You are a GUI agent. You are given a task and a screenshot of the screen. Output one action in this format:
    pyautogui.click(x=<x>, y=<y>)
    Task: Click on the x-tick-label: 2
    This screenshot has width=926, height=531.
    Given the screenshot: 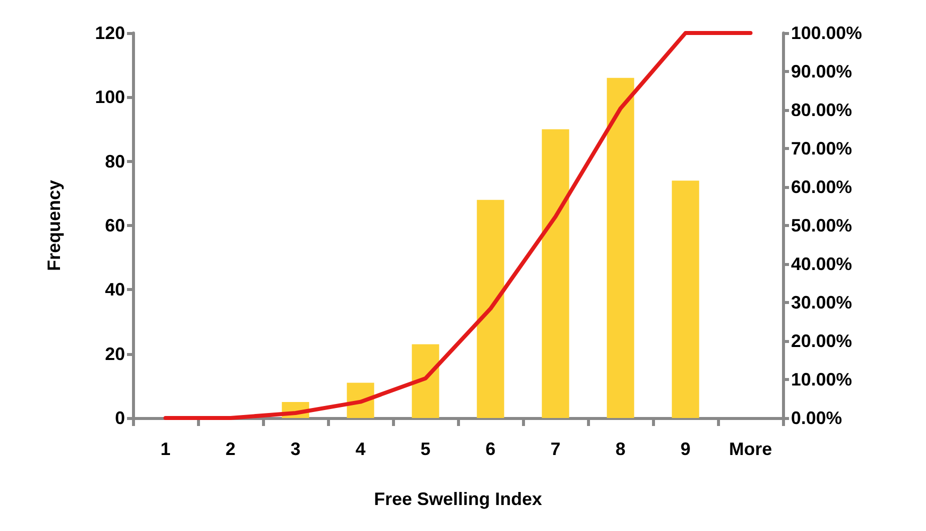 What is the action you would take?
    pyautogui.click(x=230, y=449)
    